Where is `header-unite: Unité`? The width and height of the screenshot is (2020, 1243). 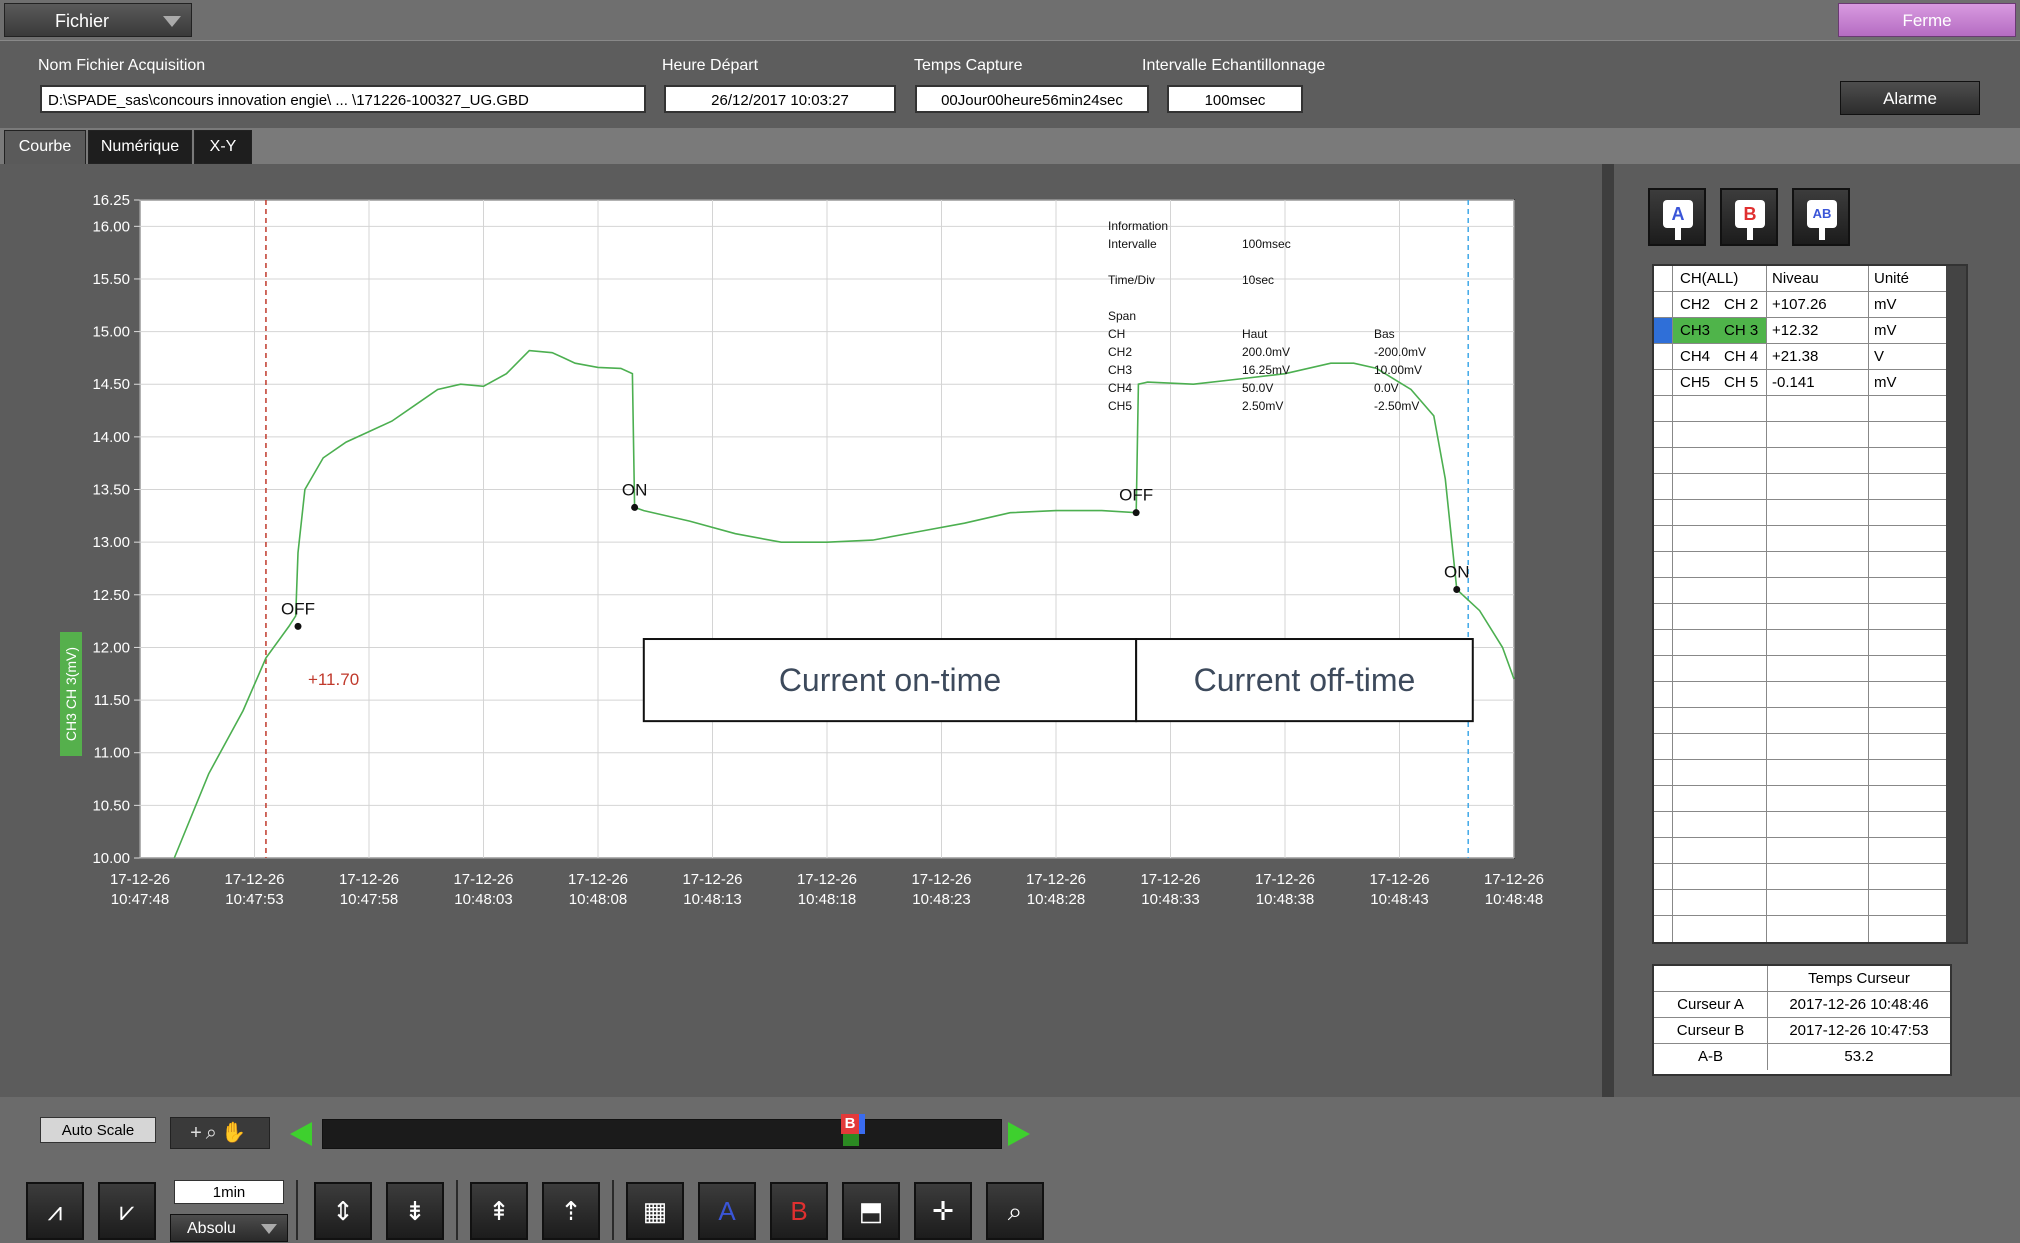
header-unite: Unité is located at coordinates (1892, 278).